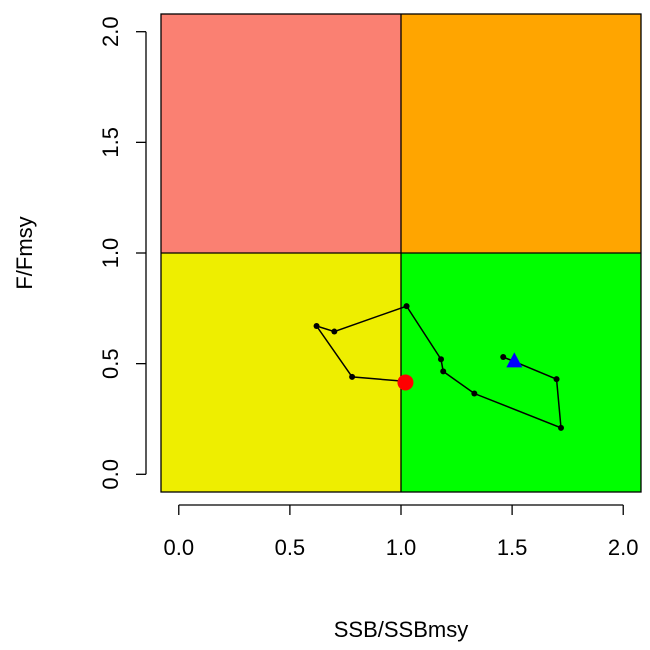 The height and width of the screenshot is (650, 650). I want to click on x-tick-label: 2.0, so click(623, 547).